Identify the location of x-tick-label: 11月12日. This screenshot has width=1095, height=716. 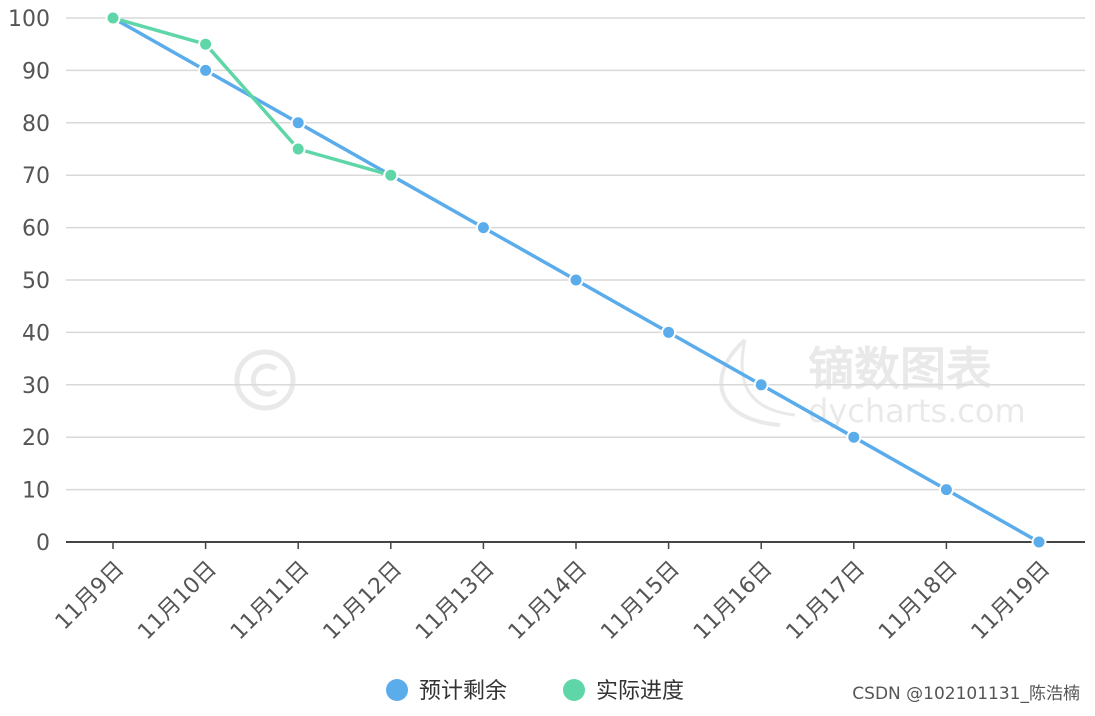
(363, 601).